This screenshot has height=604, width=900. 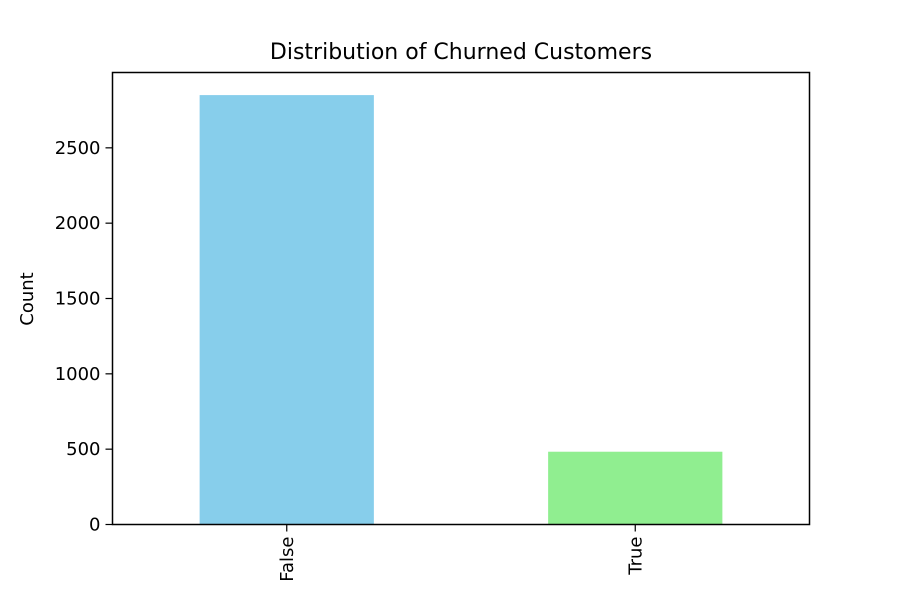 I want to click on x-tick-label: False, so click(x=287, y=559).